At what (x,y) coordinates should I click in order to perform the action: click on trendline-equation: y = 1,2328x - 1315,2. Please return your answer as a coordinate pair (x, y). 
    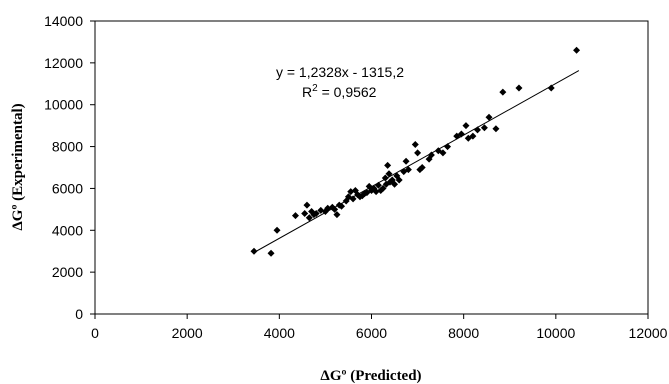
    Looking at the image, I should click on (340, 72).